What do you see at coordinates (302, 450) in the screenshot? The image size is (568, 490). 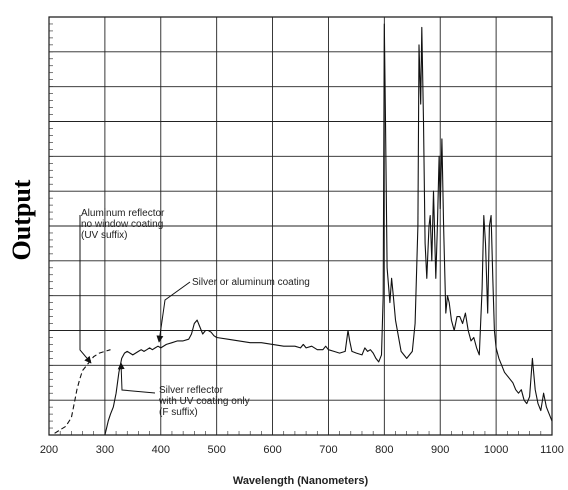 I see `x-tick-labels: 200 300 400 500 600 700 800 900 1000 1100` at bounding box center [302, 450].